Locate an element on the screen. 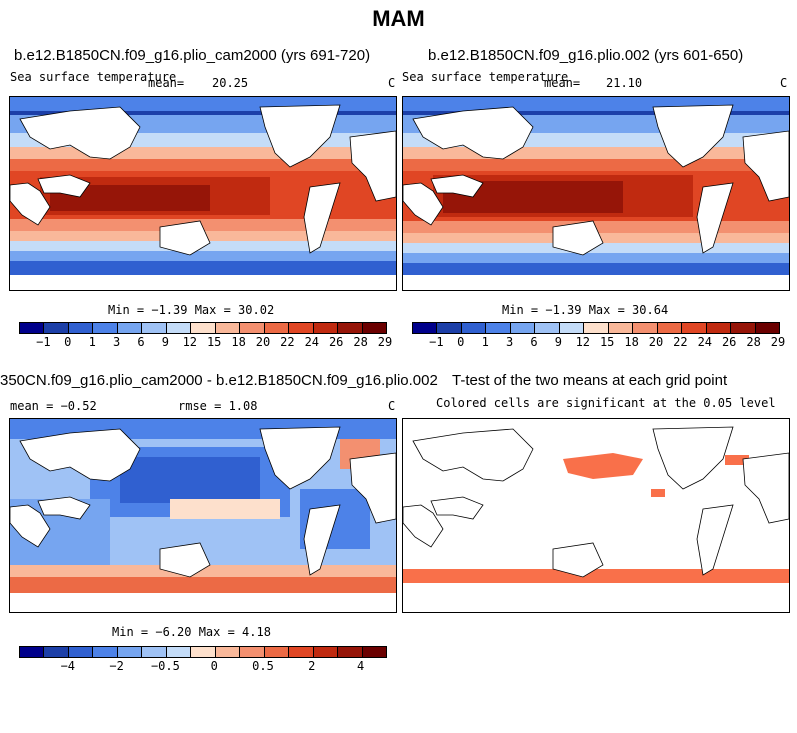  panel3-rmse: rmse = 1.08 is located at coordinates (218, 406).